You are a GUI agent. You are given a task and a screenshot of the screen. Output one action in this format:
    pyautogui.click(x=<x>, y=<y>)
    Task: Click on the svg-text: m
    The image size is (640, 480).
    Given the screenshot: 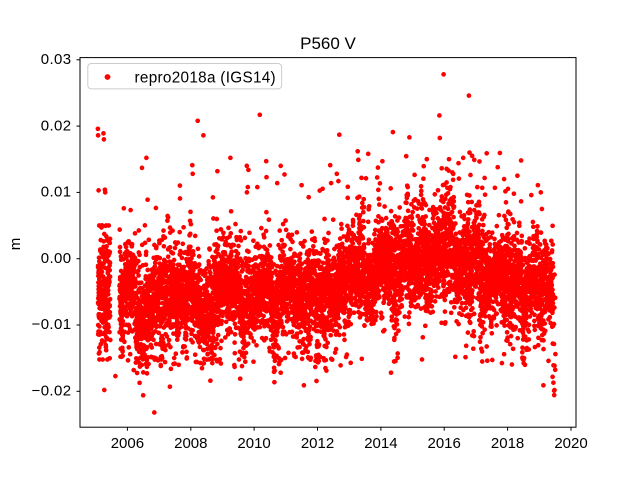 What is the action you would take?
    pyautogui.click(x=15, y=244)
    